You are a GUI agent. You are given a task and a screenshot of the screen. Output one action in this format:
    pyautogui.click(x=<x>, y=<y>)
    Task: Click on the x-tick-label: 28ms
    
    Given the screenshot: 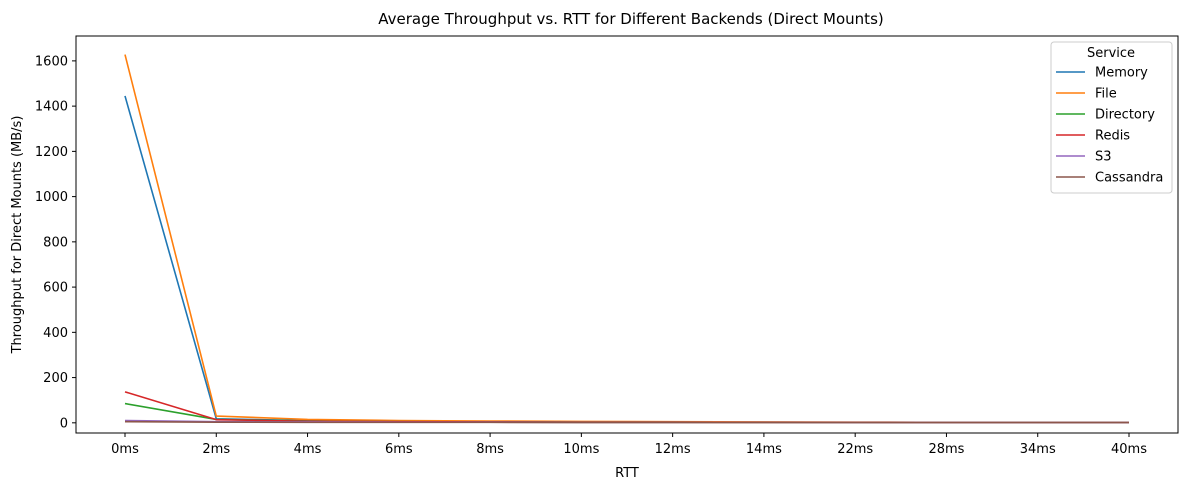 What is the action you would take?
    pyautogui.click(x=946, y=449)
    